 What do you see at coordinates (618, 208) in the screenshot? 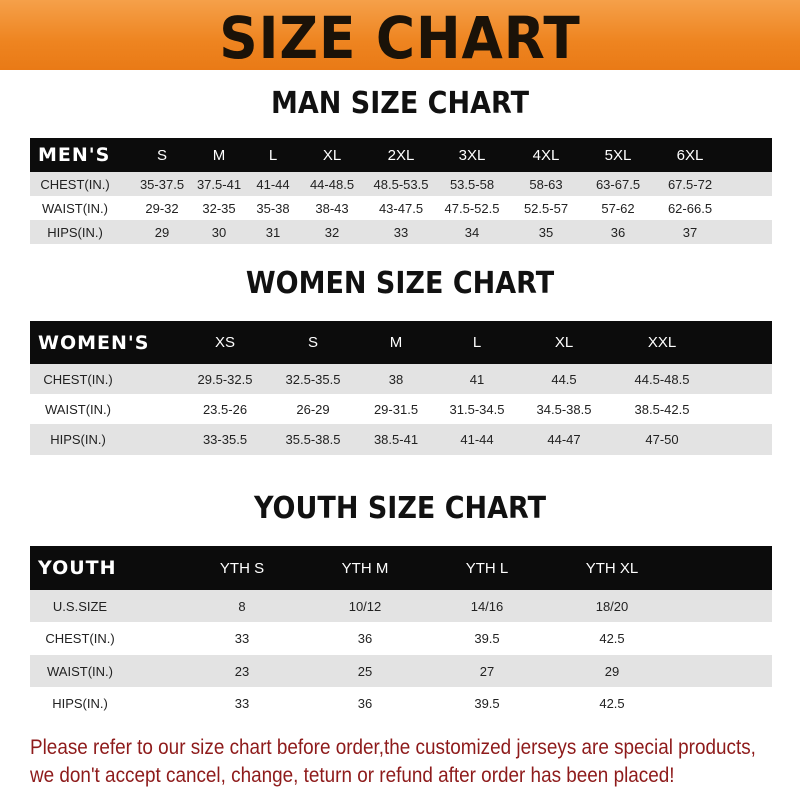
I see `size-value: 57-62` at bounding box center [618, 208].